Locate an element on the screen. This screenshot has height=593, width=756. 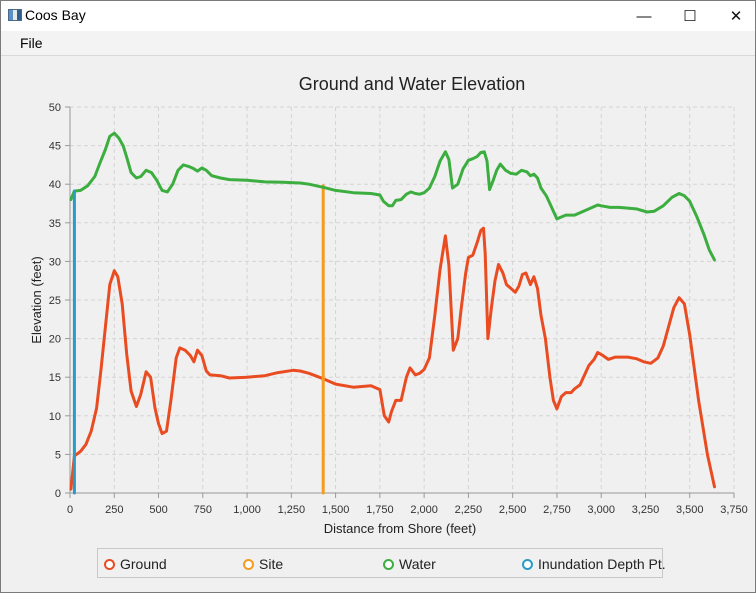
legend-item: Inundation Depth Pt. is located at coordinates (594, 564).